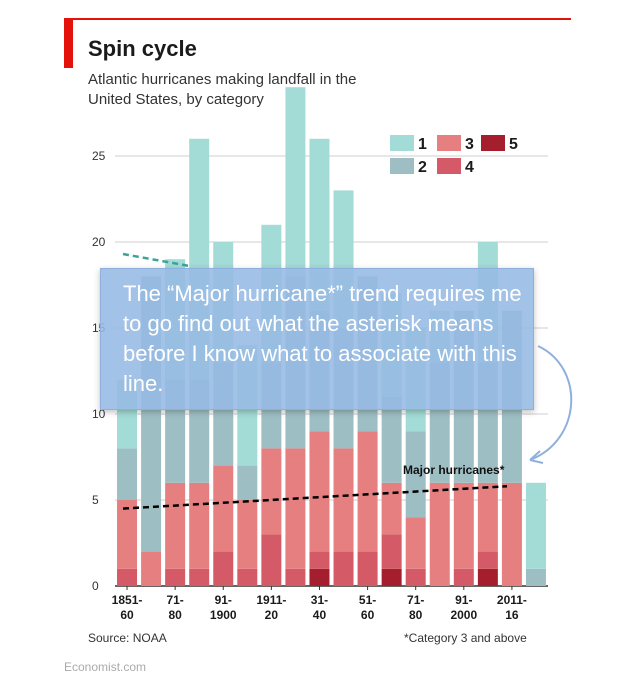 The height and width of the screenshot is (680, 631). I want to click on top-rule, so click(317, 19).